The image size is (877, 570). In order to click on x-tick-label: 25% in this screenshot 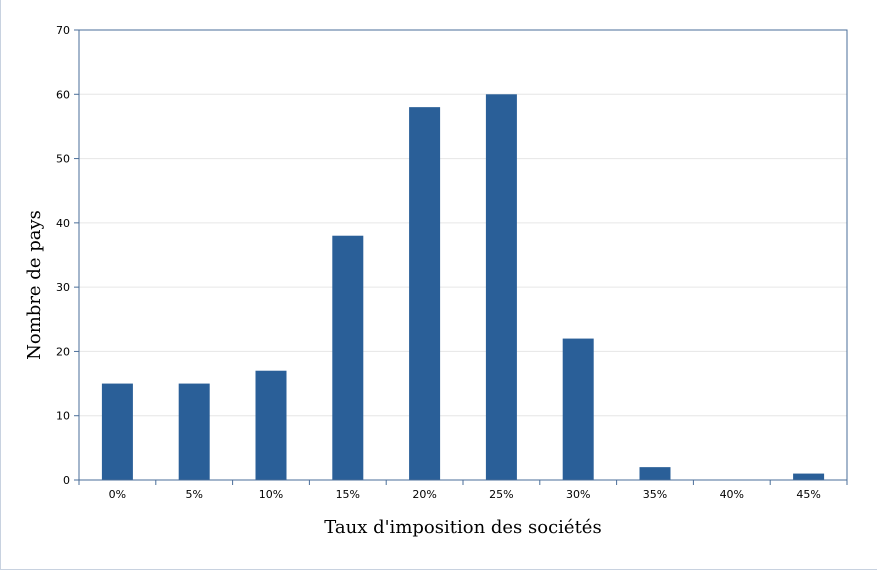, I will do `click(501, 494)`.